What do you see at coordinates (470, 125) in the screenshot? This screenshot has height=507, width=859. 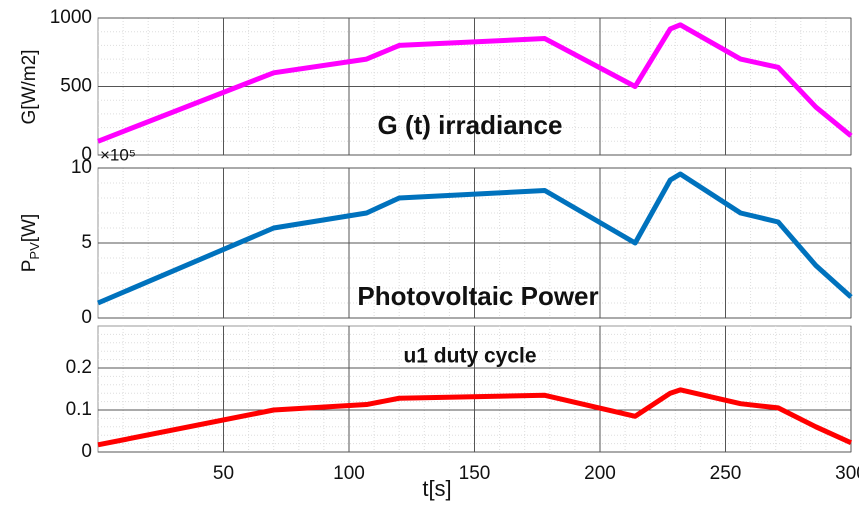 I see `chart-title: G (t) irradiance` at bounding box center [470, 125].